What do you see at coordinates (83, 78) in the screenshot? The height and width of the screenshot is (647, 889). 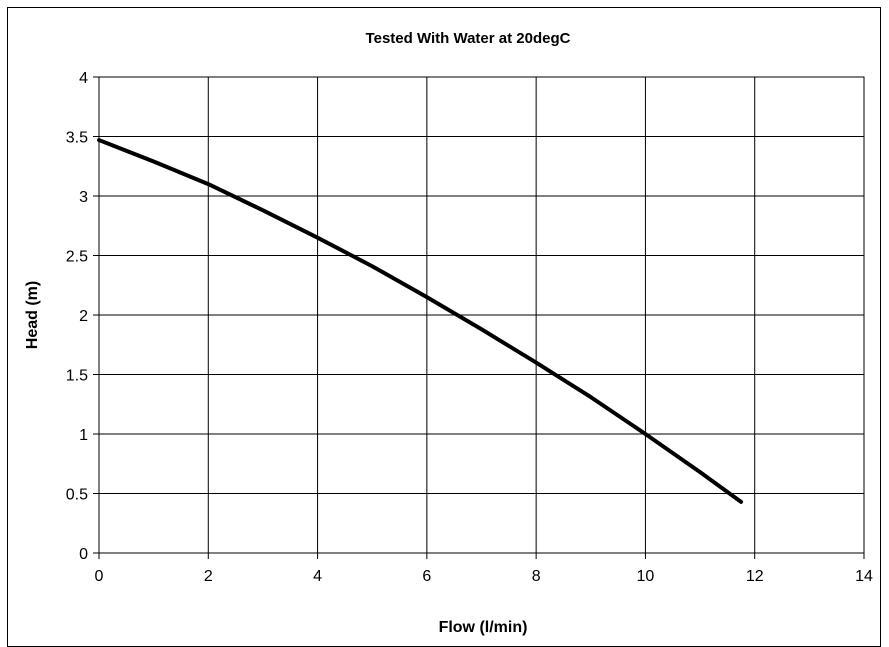 I see `y-tick-label: 4` at bounding box center [83, 78].